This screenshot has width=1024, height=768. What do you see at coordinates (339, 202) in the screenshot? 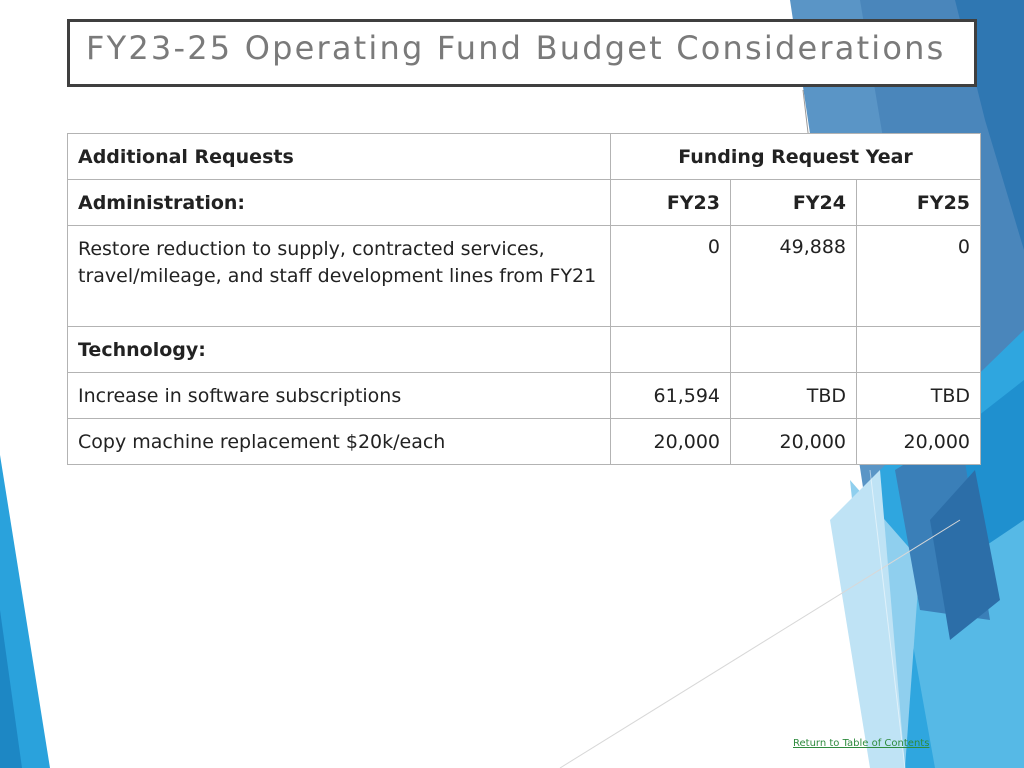
I see `section-label: Administration:` at bounding box center [339, 202].